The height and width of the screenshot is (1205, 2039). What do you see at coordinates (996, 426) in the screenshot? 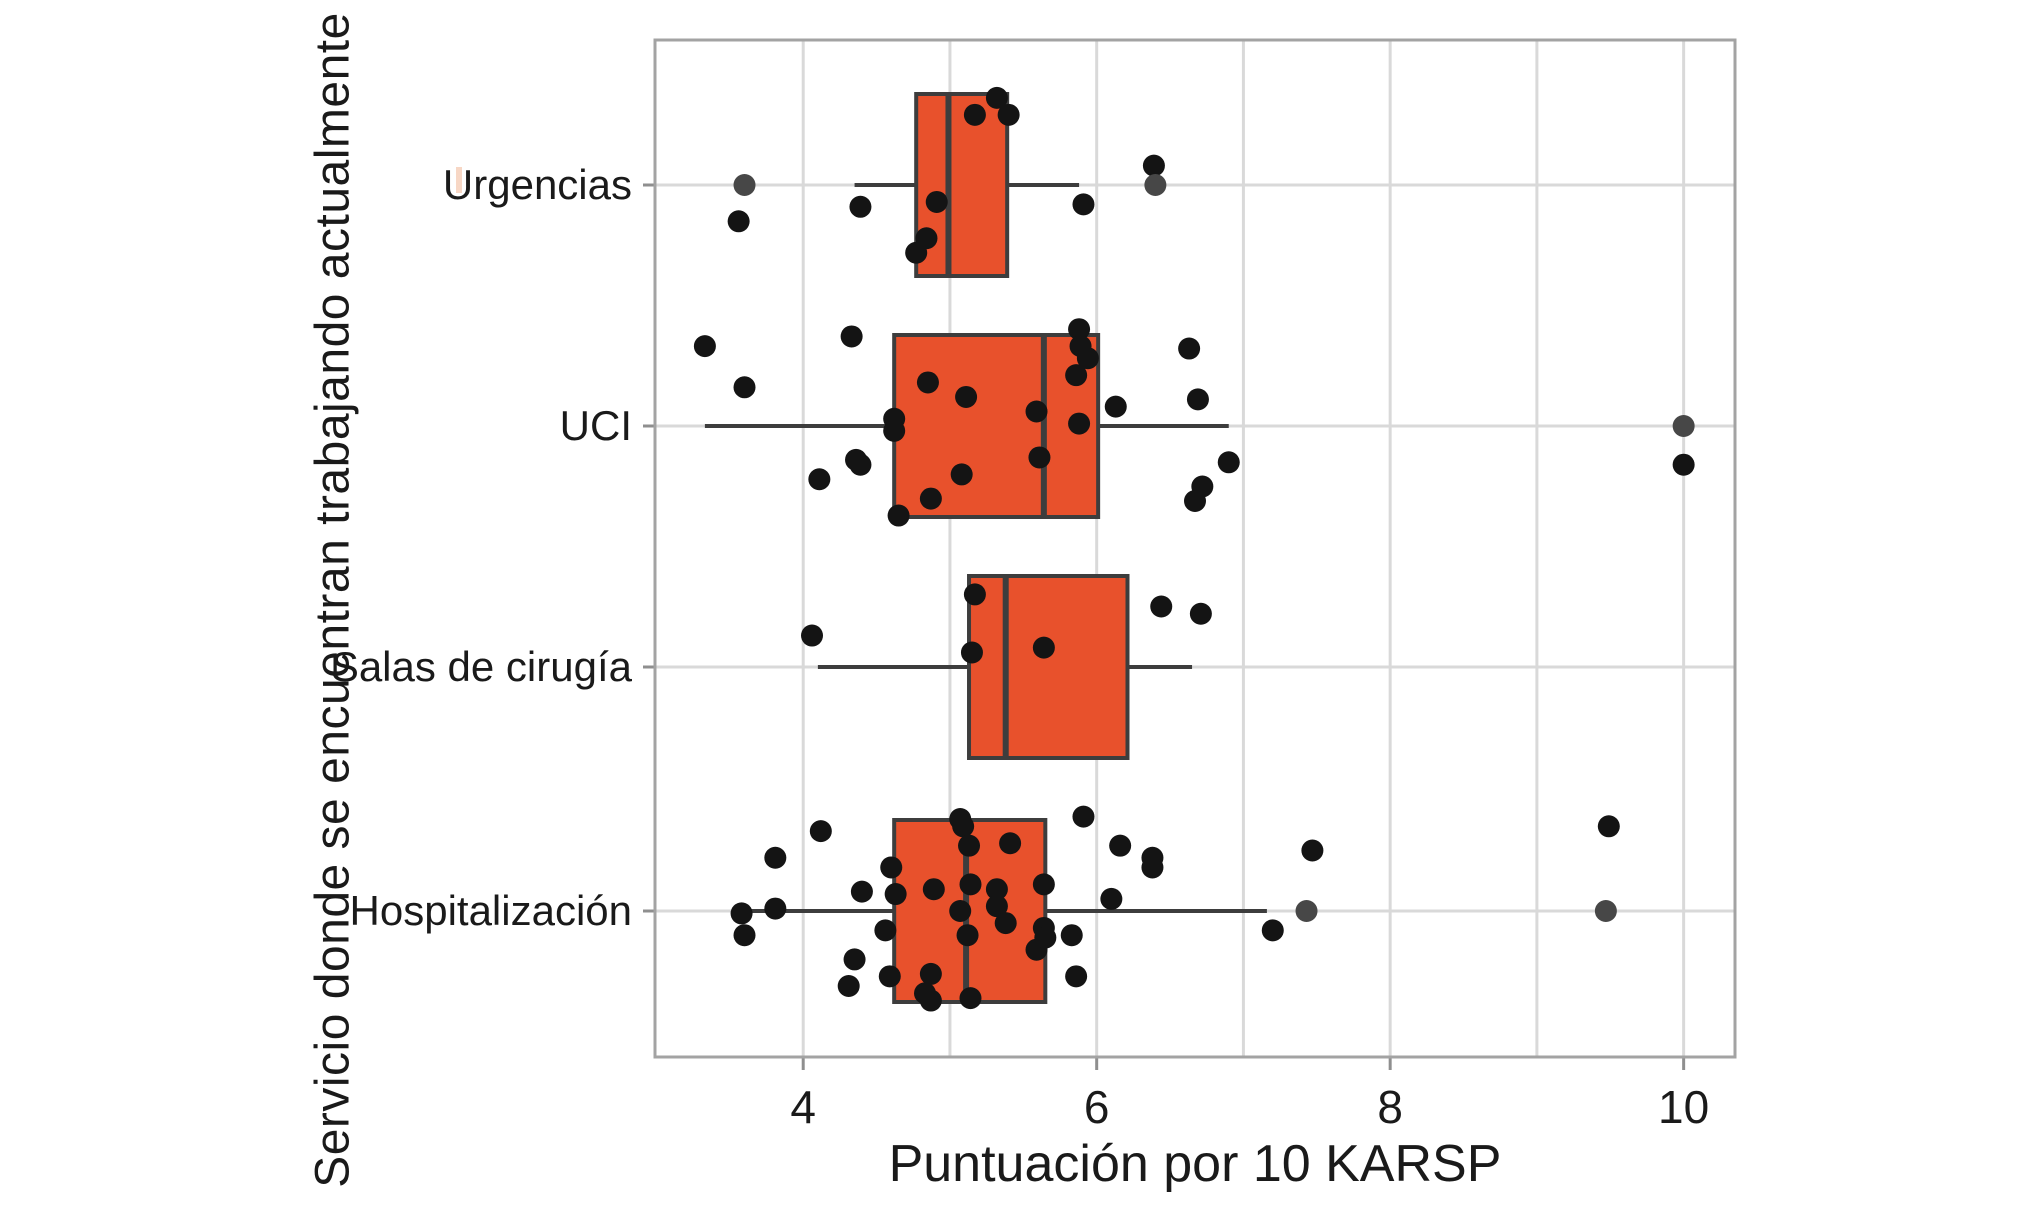
I see `box-uci` at bounding box center [996, 426].